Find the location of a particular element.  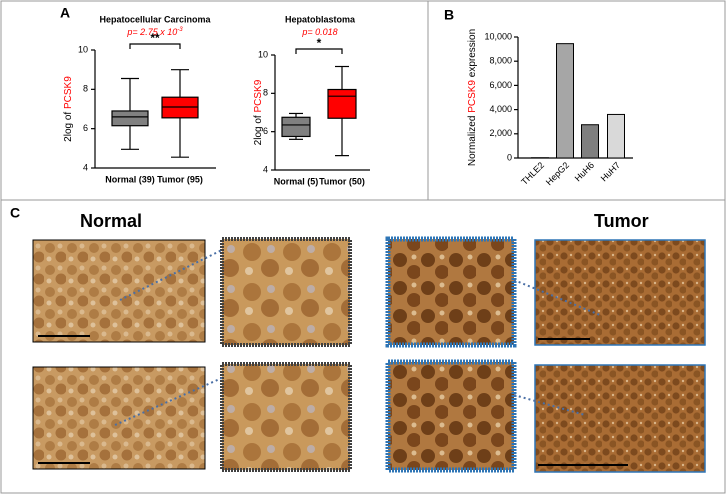

x-tick-label: HuH7 is located at coordinates (610, 171).